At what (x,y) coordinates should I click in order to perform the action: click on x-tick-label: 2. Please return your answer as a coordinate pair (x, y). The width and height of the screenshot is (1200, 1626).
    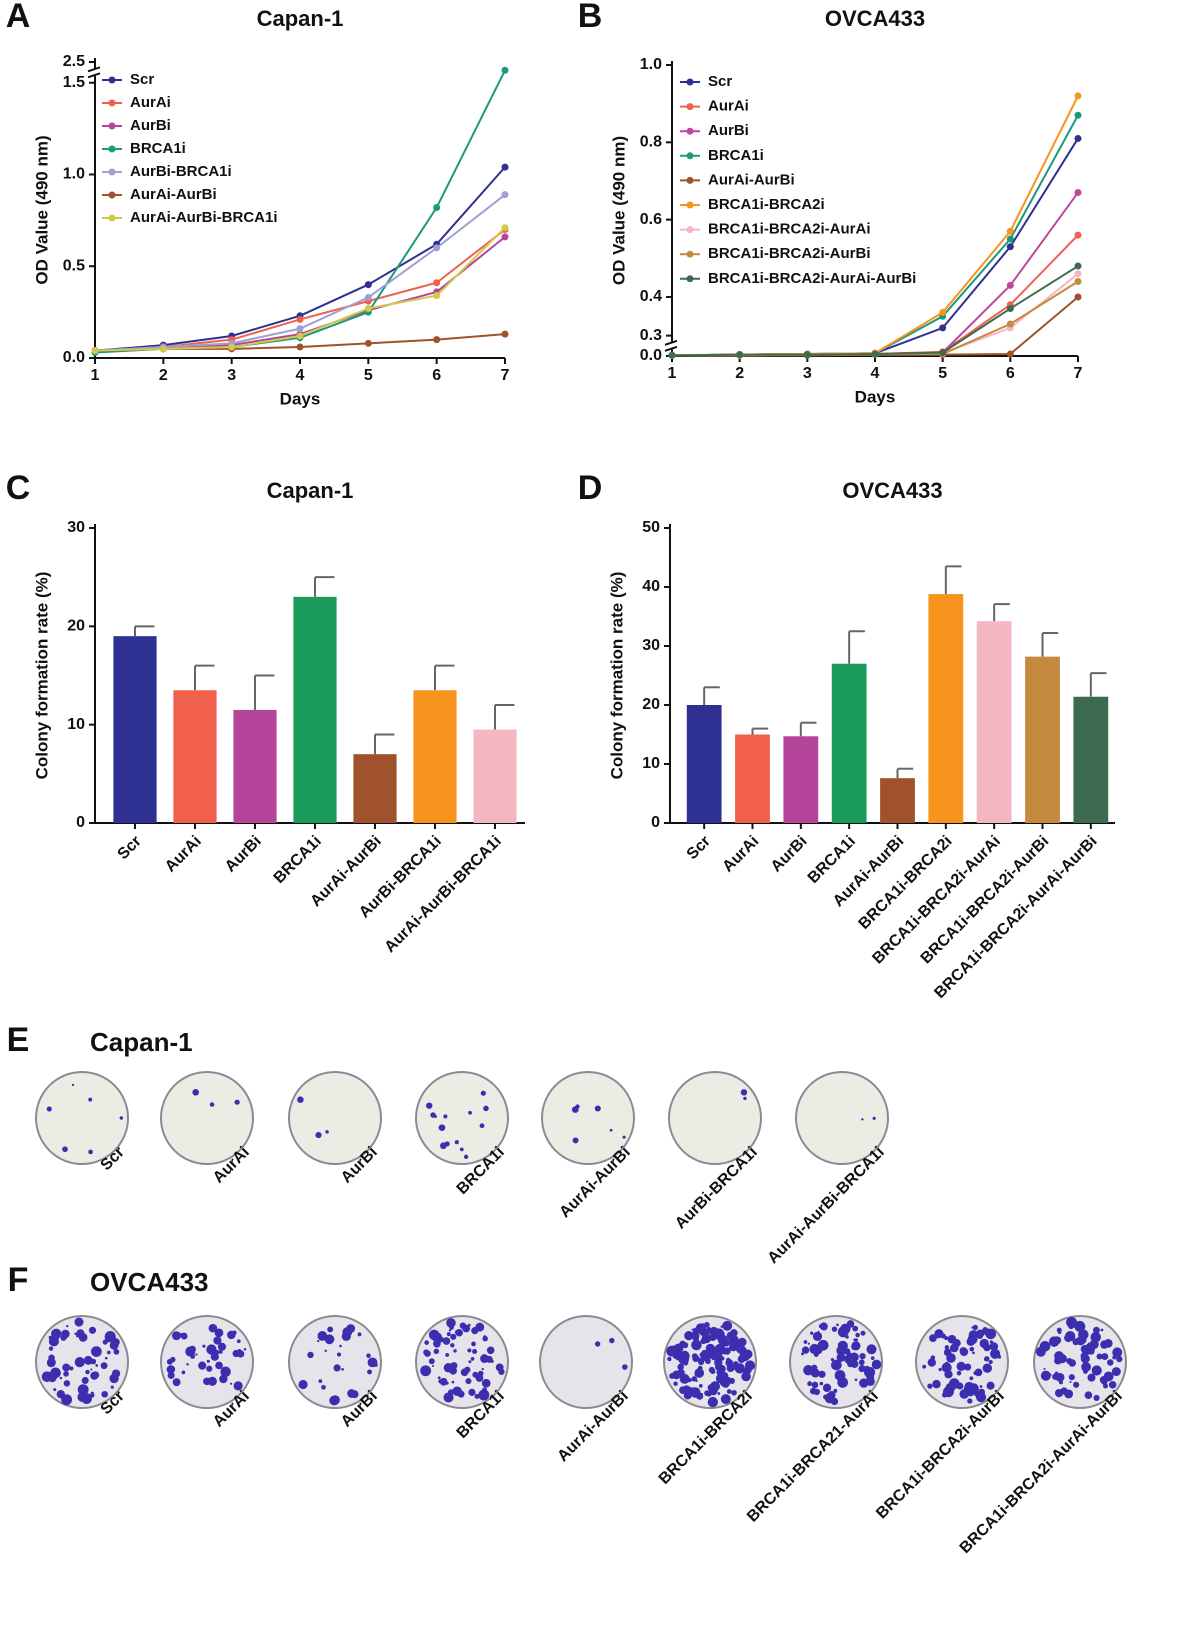
    Looking at the image, I should click on (163, 375).